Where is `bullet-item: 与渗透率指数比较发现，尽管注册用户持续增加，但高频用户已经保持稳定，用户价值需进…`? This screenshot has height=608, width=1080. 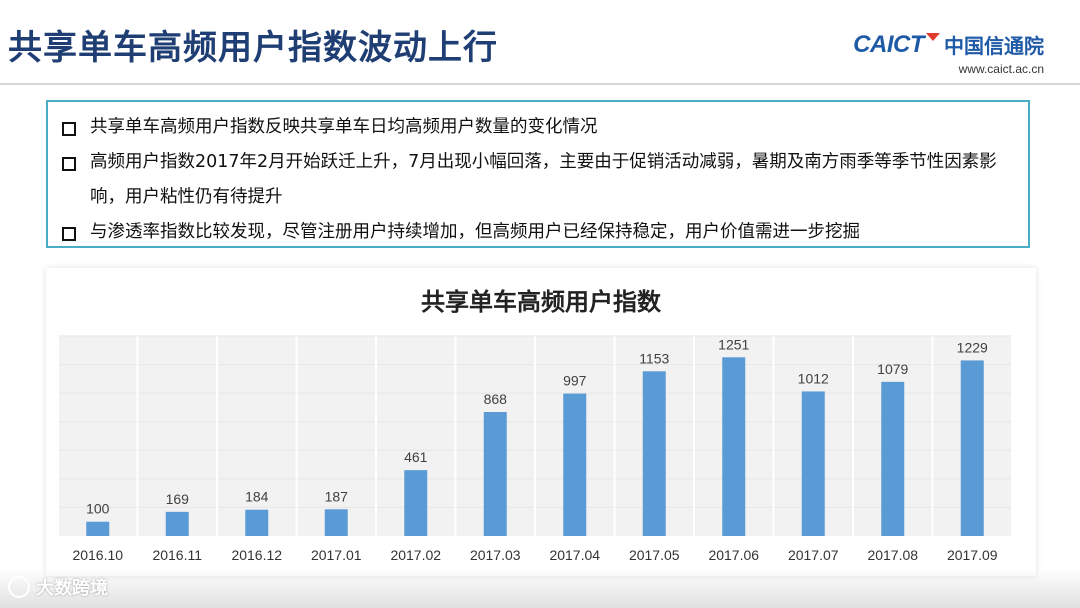 bullet-item: 与渗透率指数比较发现，尽管注册用户持续增加，但高频用户已经保持稳定，用户价值需进… is located at coordinates (540, 232).